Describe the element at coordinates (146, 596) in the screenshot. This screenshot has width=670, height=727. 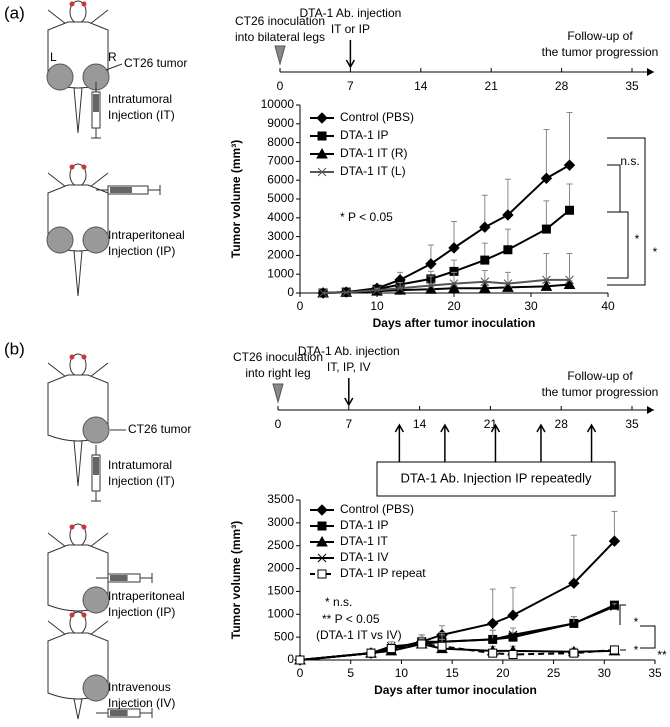
I see `label: Intraperitoneal` at that location.